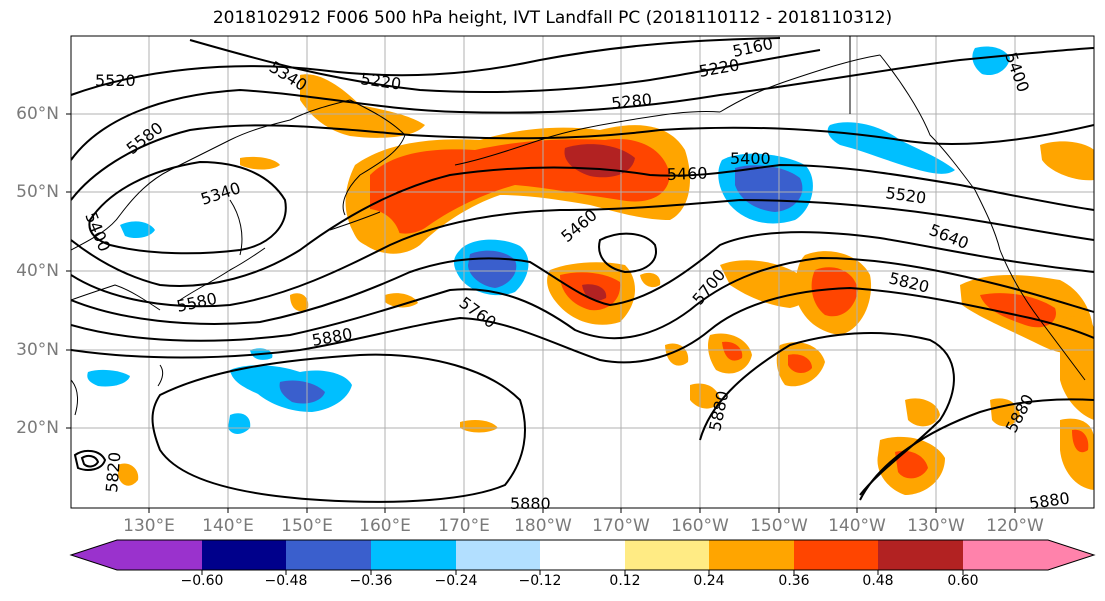 Image resolution: width=1105 pixels, height=601 pixels. What do you see at coordinates (37, 428) in the screenshot?
I see `lat-label-20n: 20°N` at bounding box center [37, 428].